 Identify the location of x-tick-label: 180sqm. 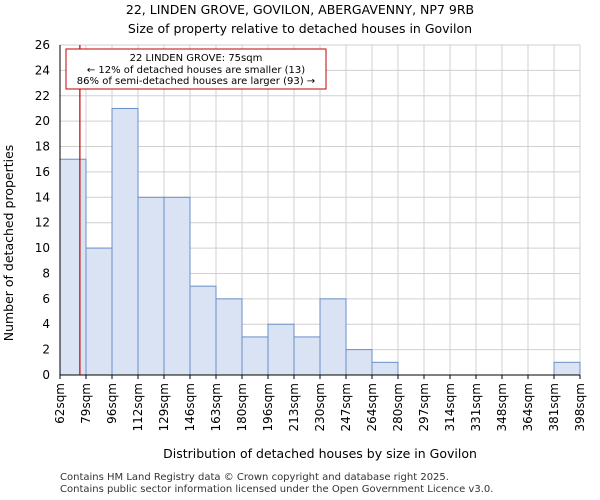
(242, 407).